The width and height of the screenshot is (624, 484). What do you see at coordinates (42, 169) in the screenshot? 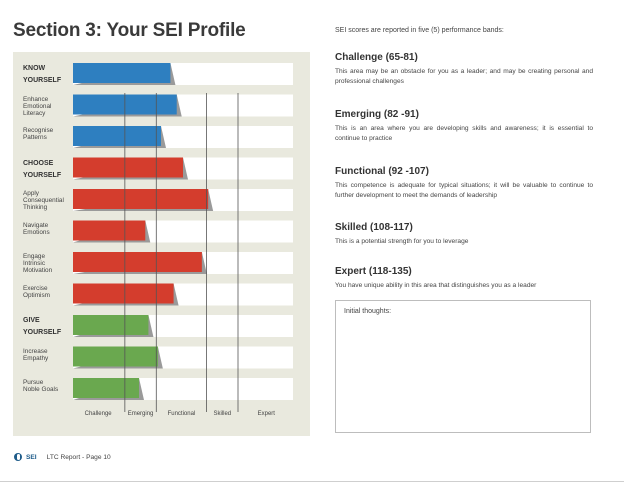
I see `row-label: CHOOSE YOURSELF` at bounding box center [42, 169].